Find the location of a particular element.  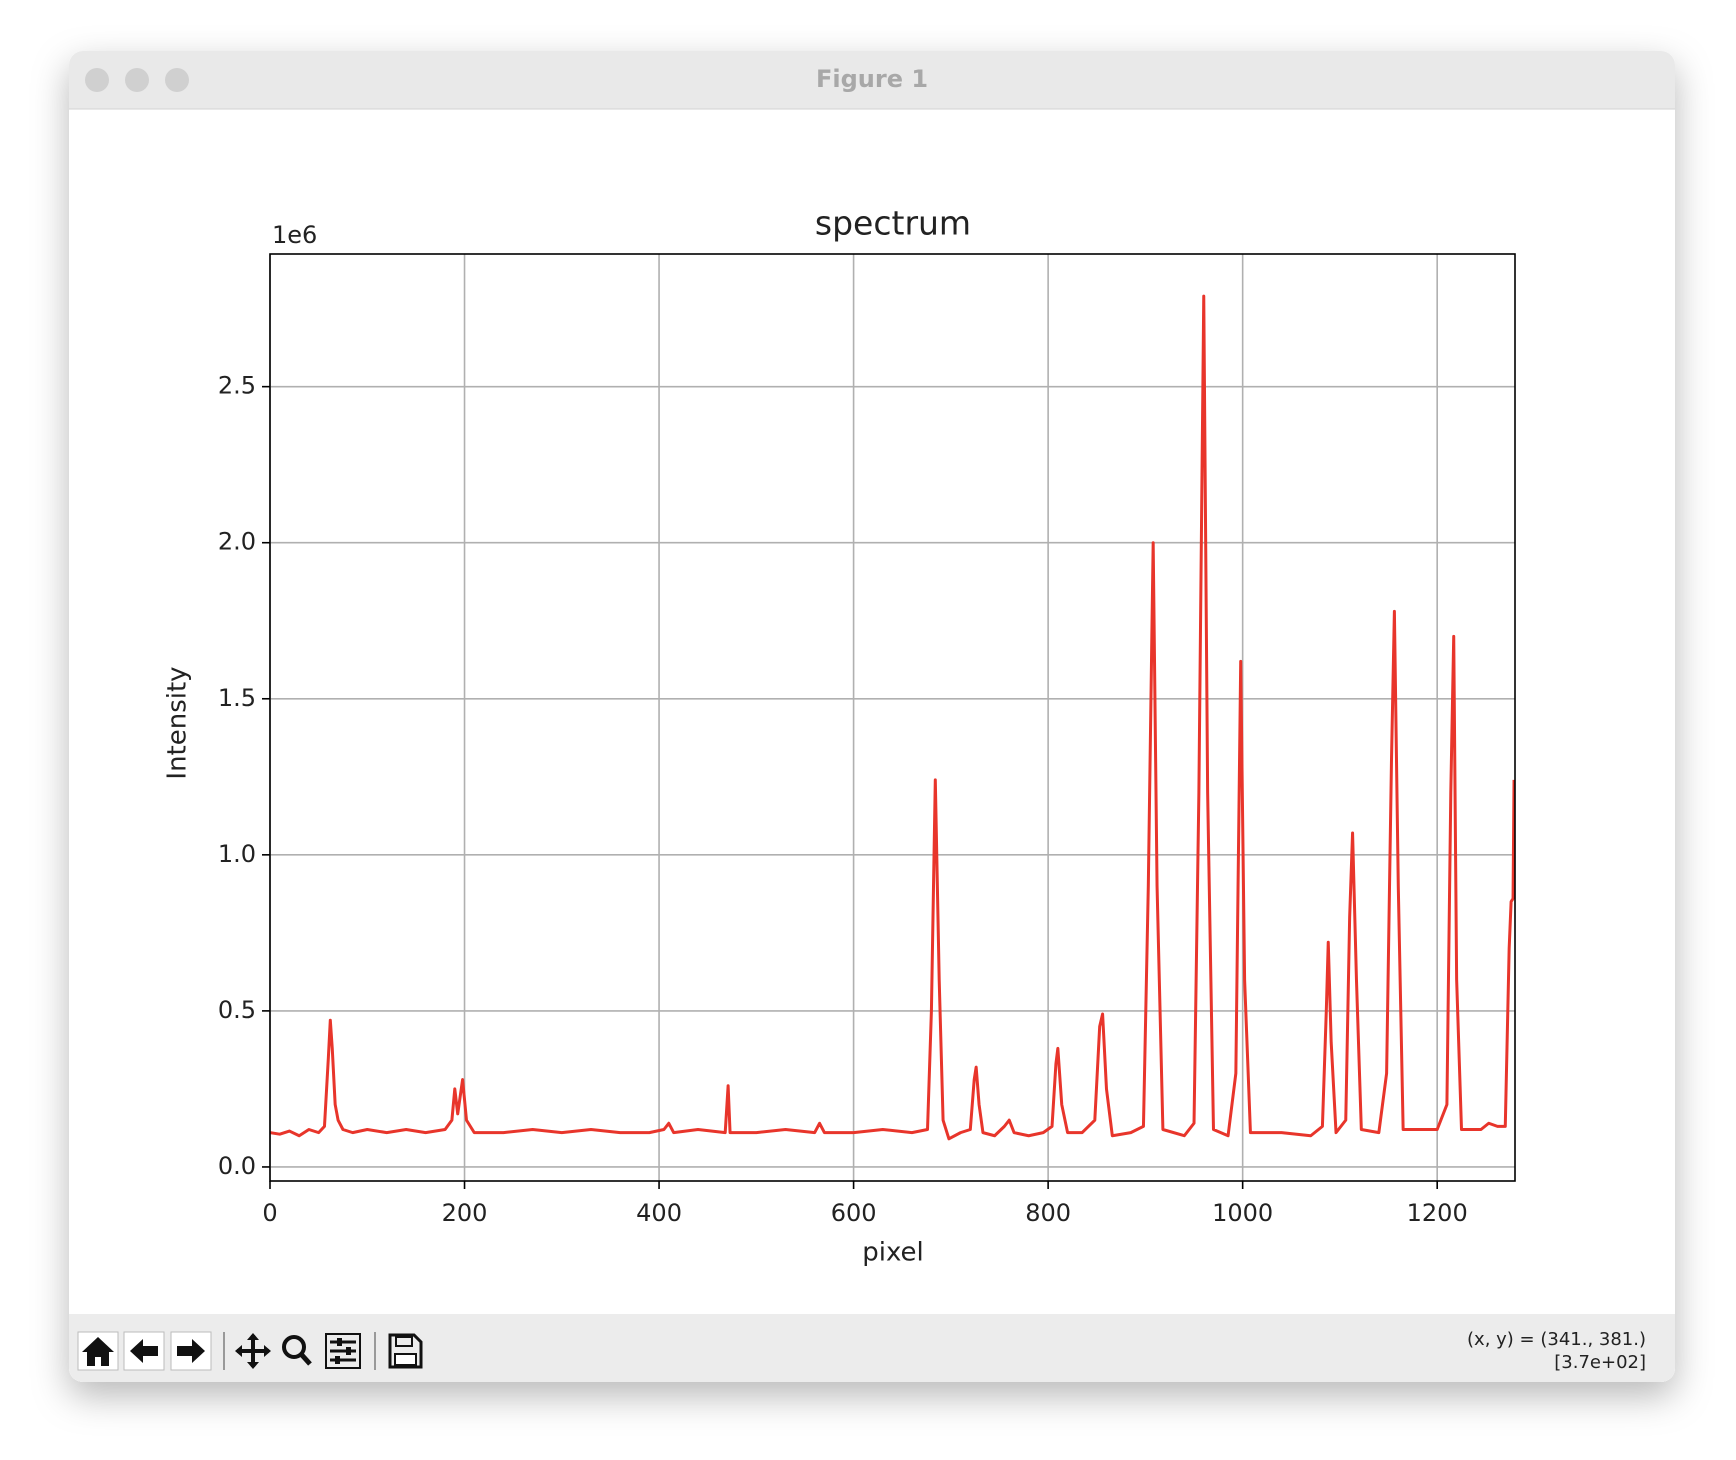

back-button is located at coordinates (144, 1351).